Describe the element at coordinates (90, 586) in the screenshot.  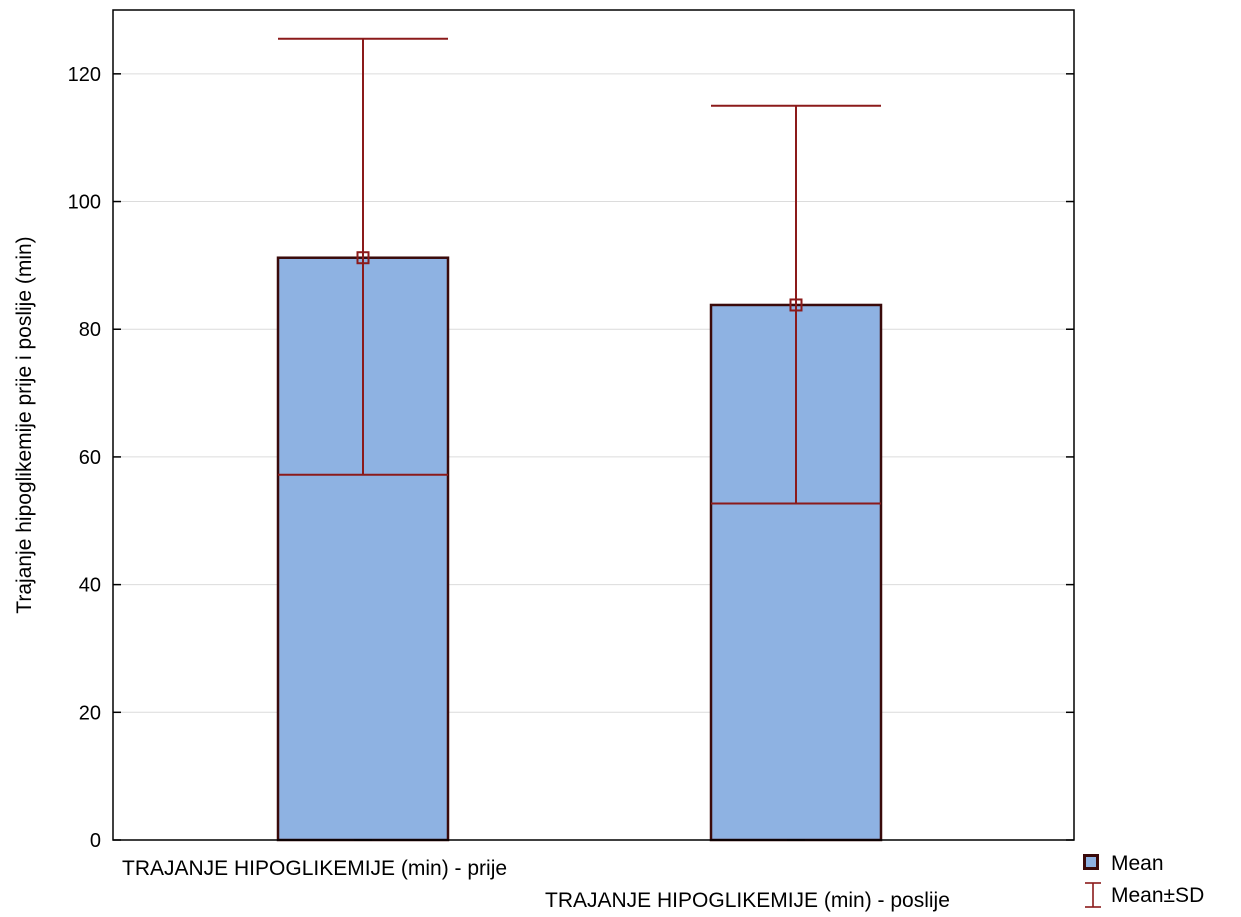
I see `y-tick-label: 40` at that location.